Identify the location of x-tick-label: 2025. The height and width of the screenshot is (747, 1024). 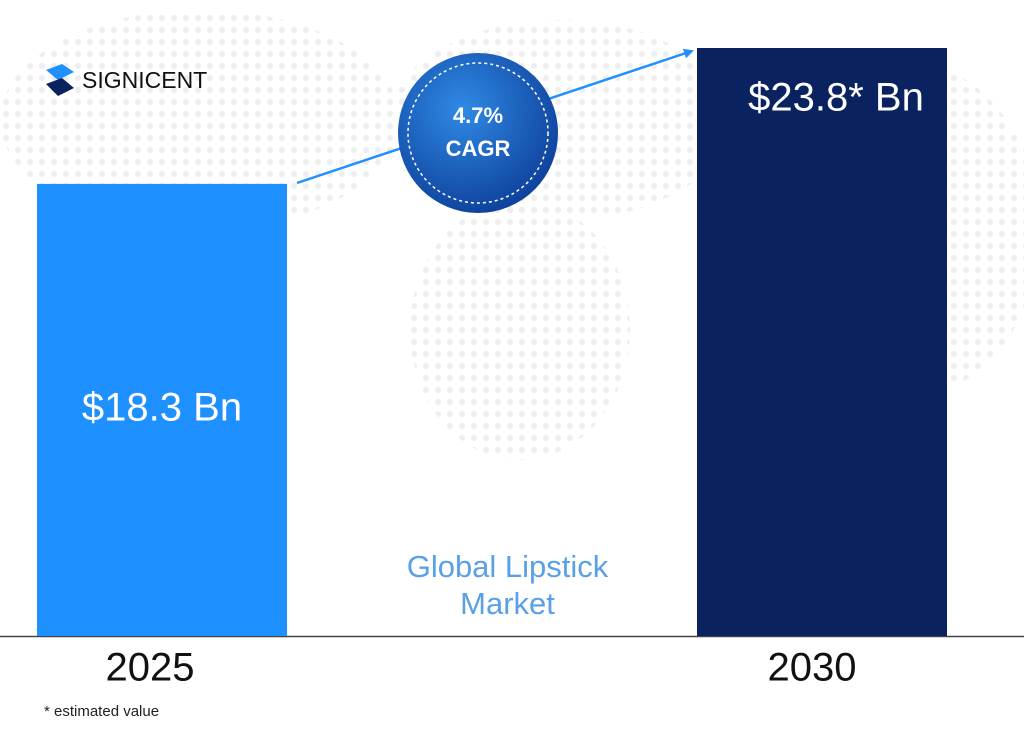
(150, 668).